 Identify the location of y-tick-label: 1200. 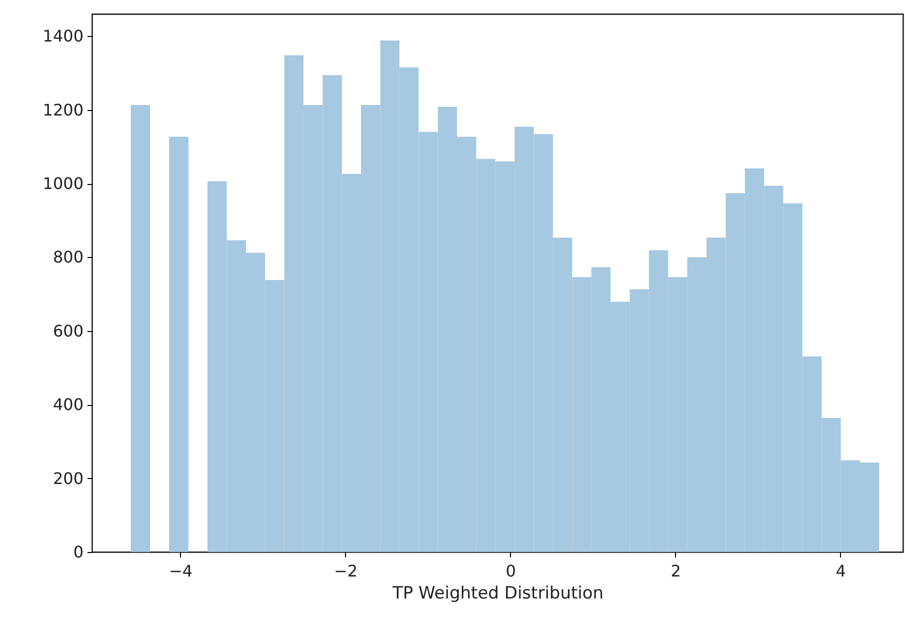
(63, 110).